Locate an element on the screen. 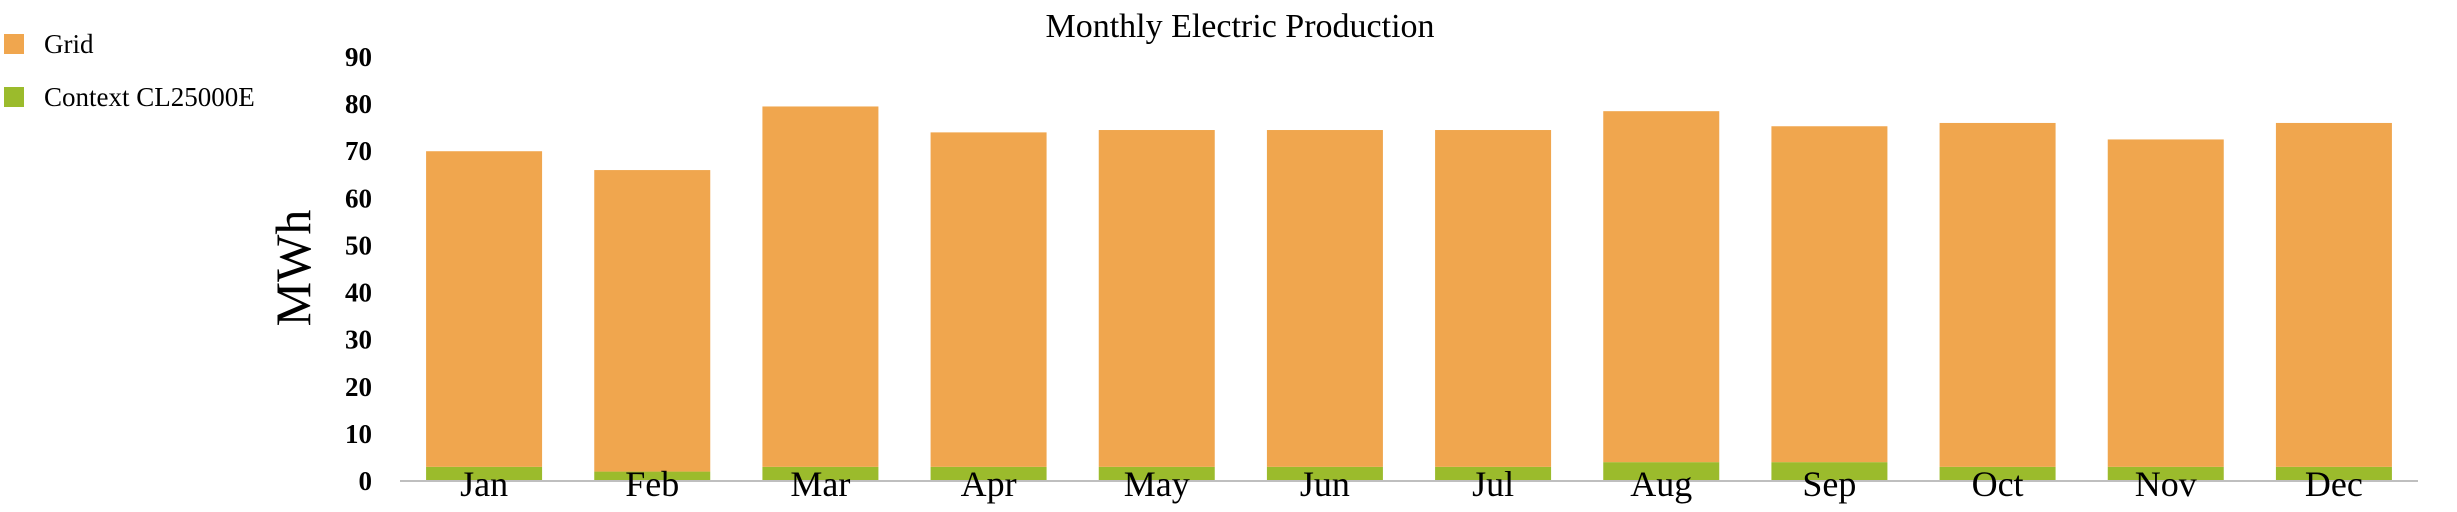 The image size is (2457, 512). y-tick-label: 0 is located at coordinates (366, 481).